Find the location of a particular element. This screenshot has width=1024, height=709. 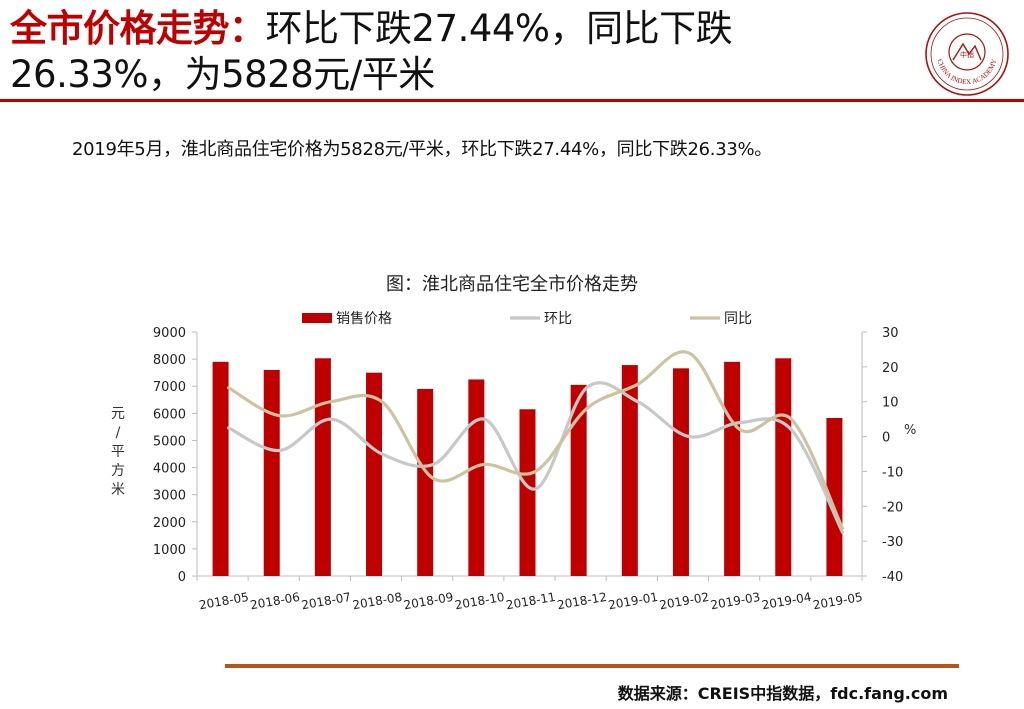

right-tick-label: -20 is located at coordinates (892, 507).